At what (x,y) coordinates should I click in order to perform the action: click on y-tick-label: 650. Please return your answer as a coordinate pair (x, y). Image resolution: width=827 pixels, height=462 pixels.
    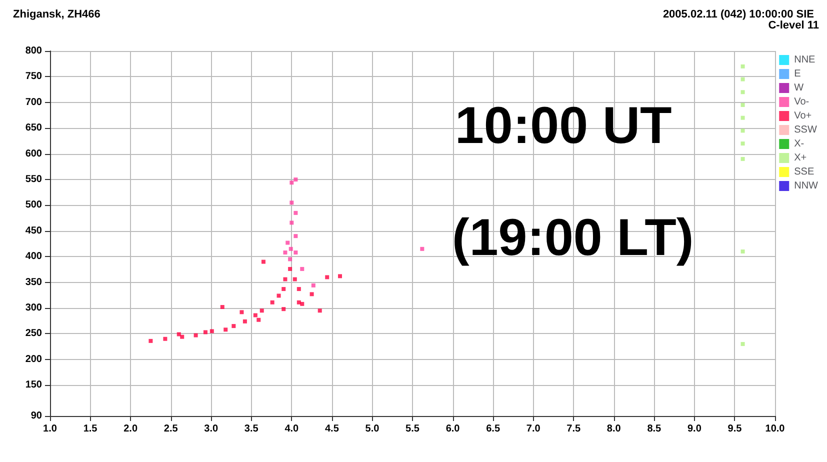
    Looking at the image, I should click on (33, 128).